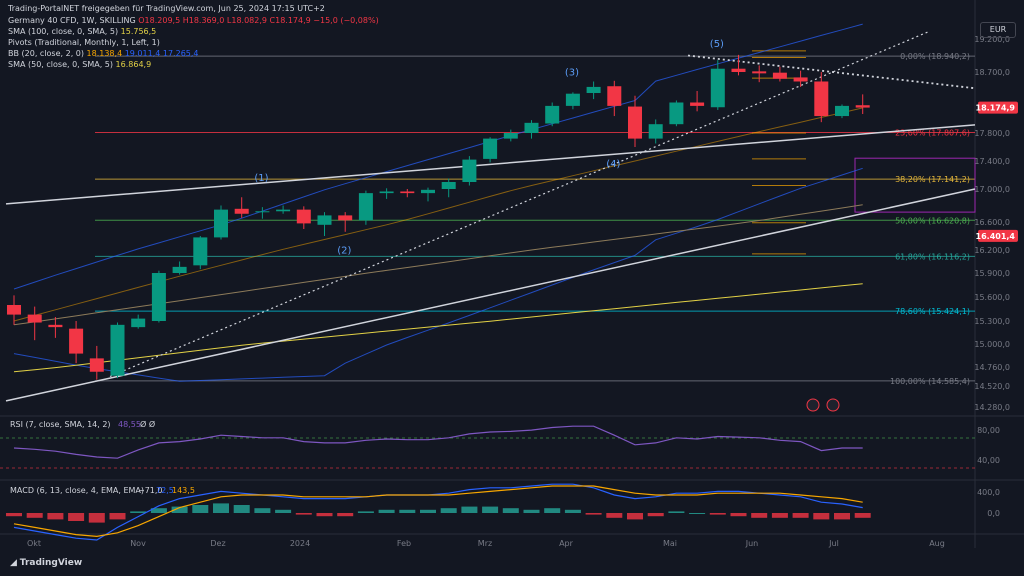  Describe the element at coordinates (138, 31) in the screenshot. I see `sma100-value: 15.756,5` at that location.